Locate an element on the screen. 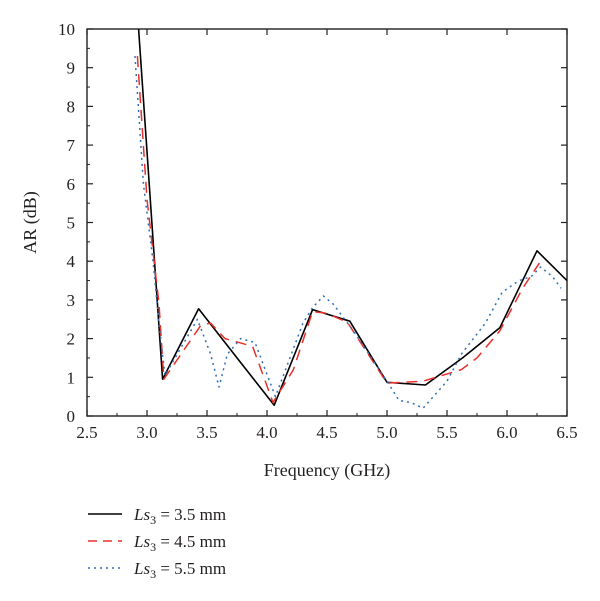 The image size is (600, 601). legend-label-suffix: = 5.5 mm is located at coordinates (191, 568).